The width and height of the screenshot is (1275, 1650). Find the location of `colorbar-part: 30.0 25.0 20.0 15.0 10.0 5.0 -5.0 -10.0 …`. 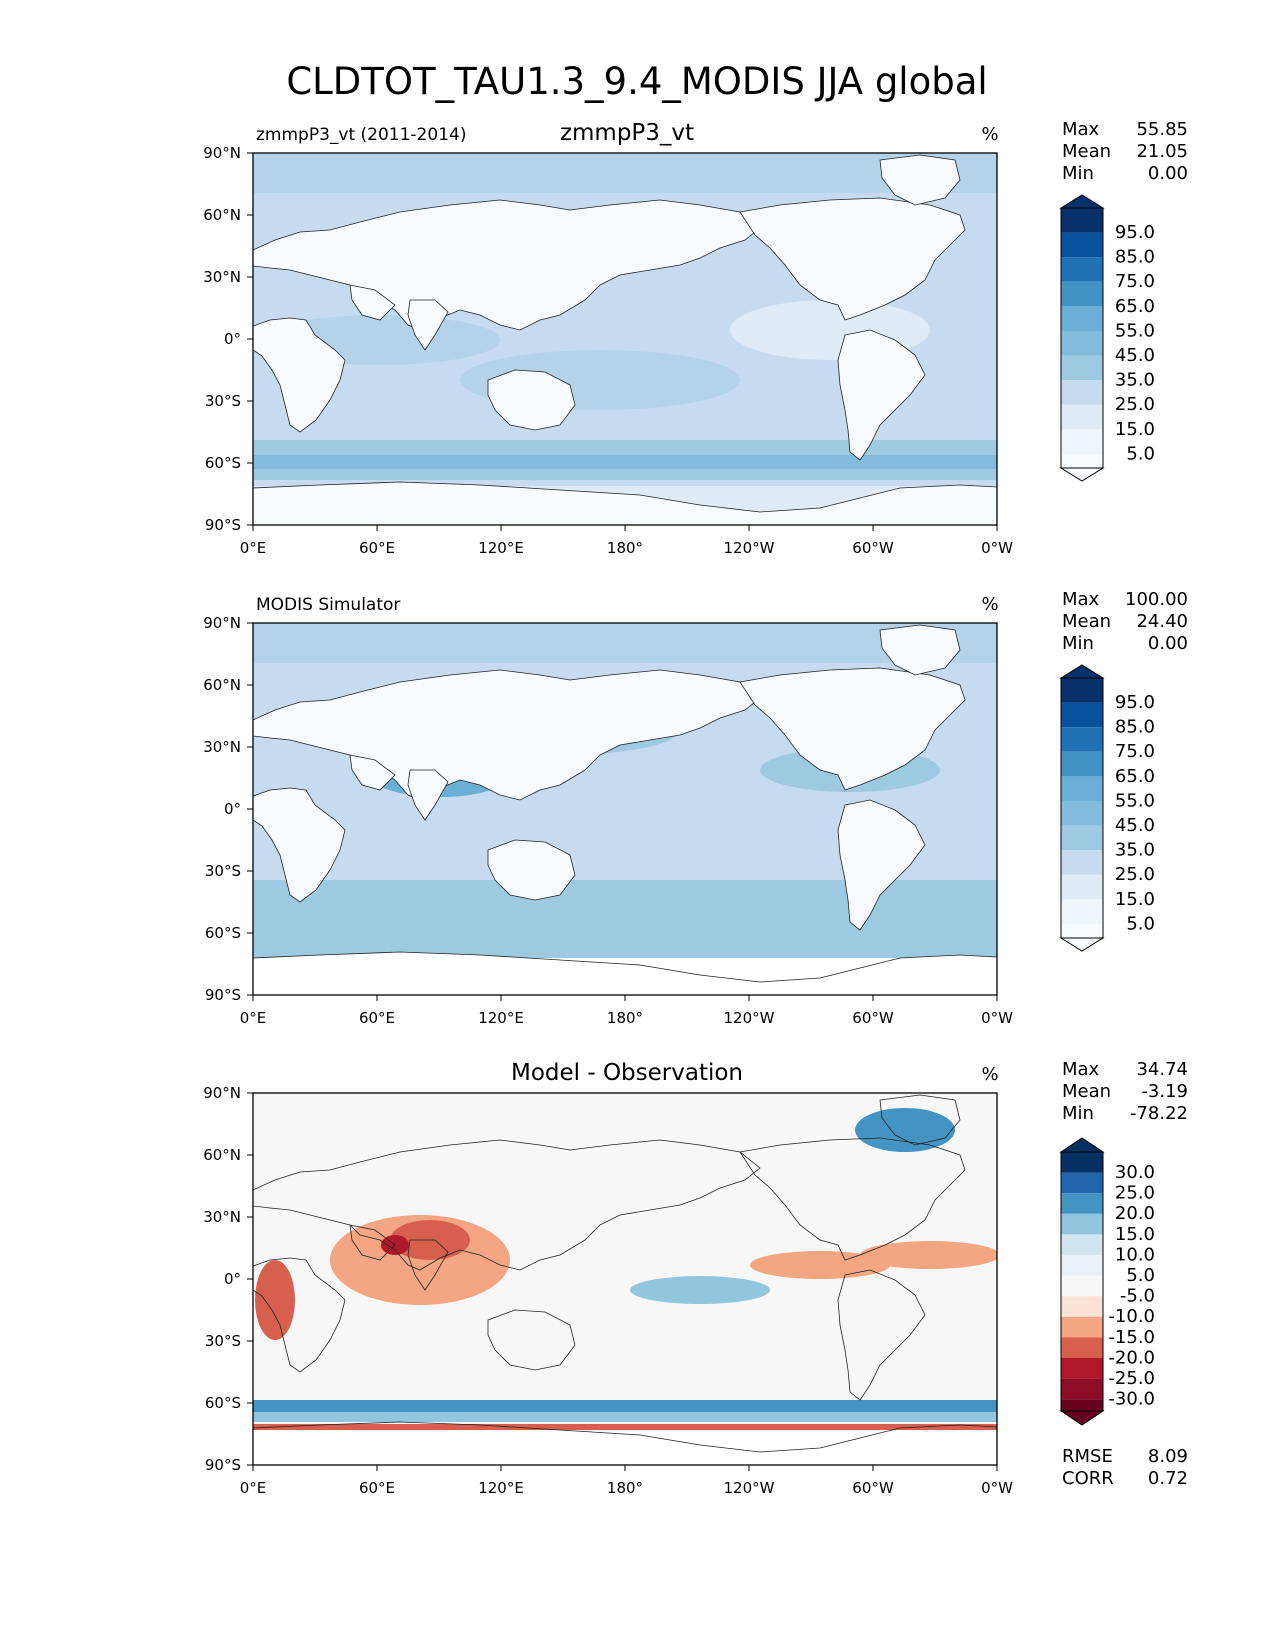

colorbar-part: 30.0 25.0 20.0 15.0 10.0 5.0 -5.0 -10.0 … is located at coordinates (1131, 1286).